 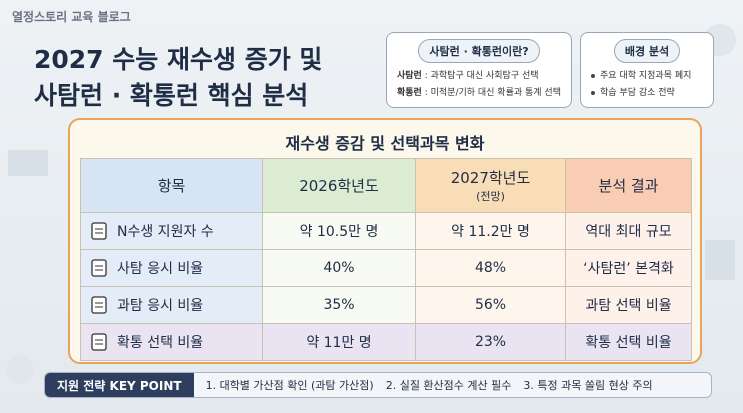 I want to click on table-row: N수생 지원자 수 약 10.5만 명 약 11.2만 명 역대 최대 규모, so click(x=386, y=231).